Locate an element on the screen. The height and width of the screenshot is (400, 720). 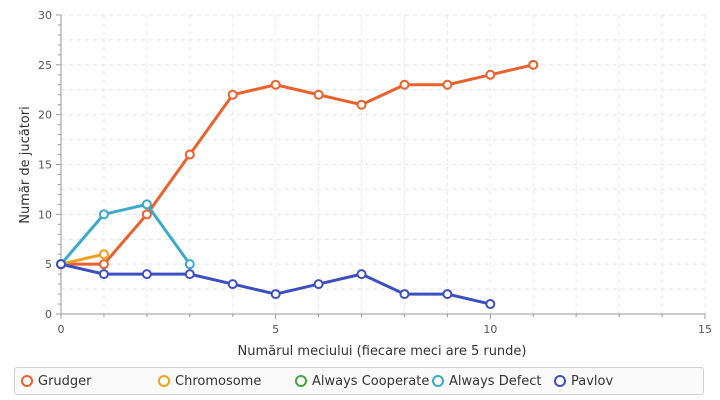
y-tick-label: 25 is located at coordinates (45, 65).